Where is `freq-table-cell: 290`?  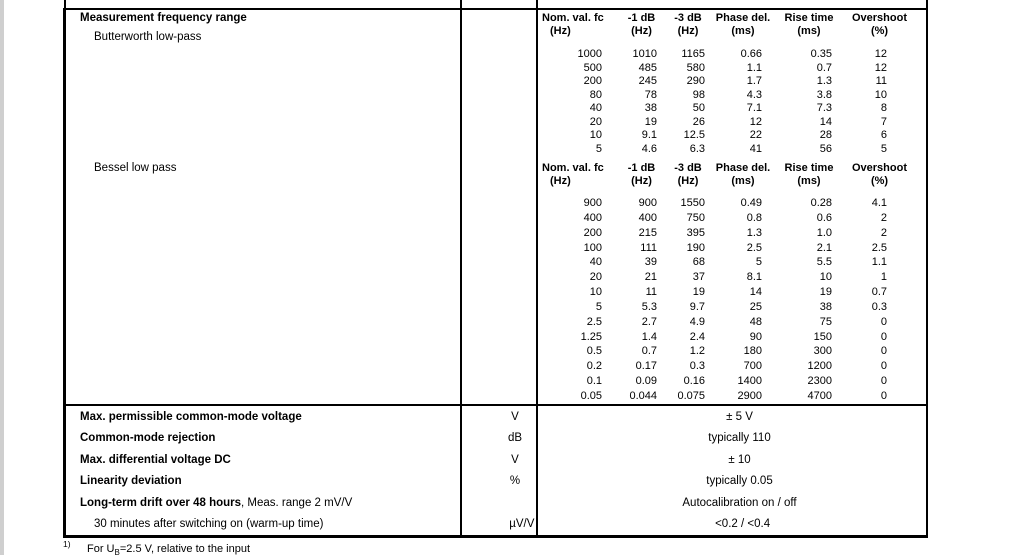
freq-table-cell: 290 is located at coordinates (695, 81).